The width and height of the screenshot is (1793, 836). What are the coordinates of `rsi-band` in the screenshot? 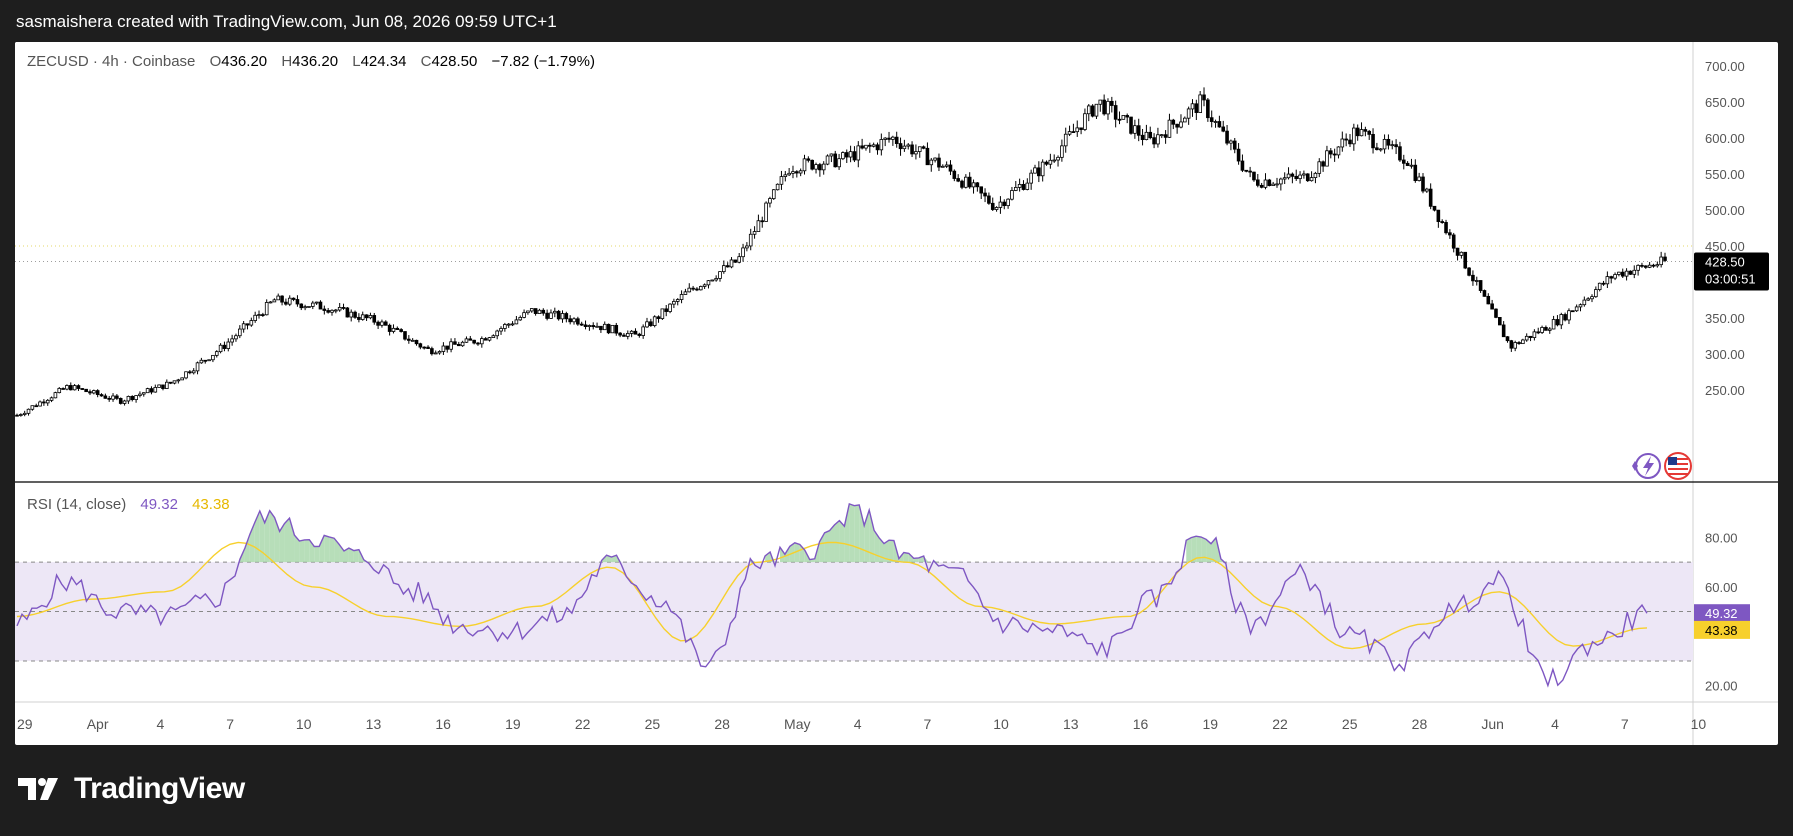 It's located at (854, 611).